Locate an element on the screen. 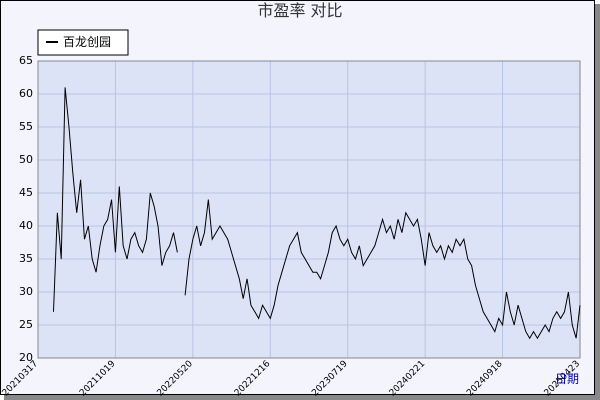 The width and height of the screenshot is (600, 400). y-tick-label: 30 is located at coordinates (26, 291).